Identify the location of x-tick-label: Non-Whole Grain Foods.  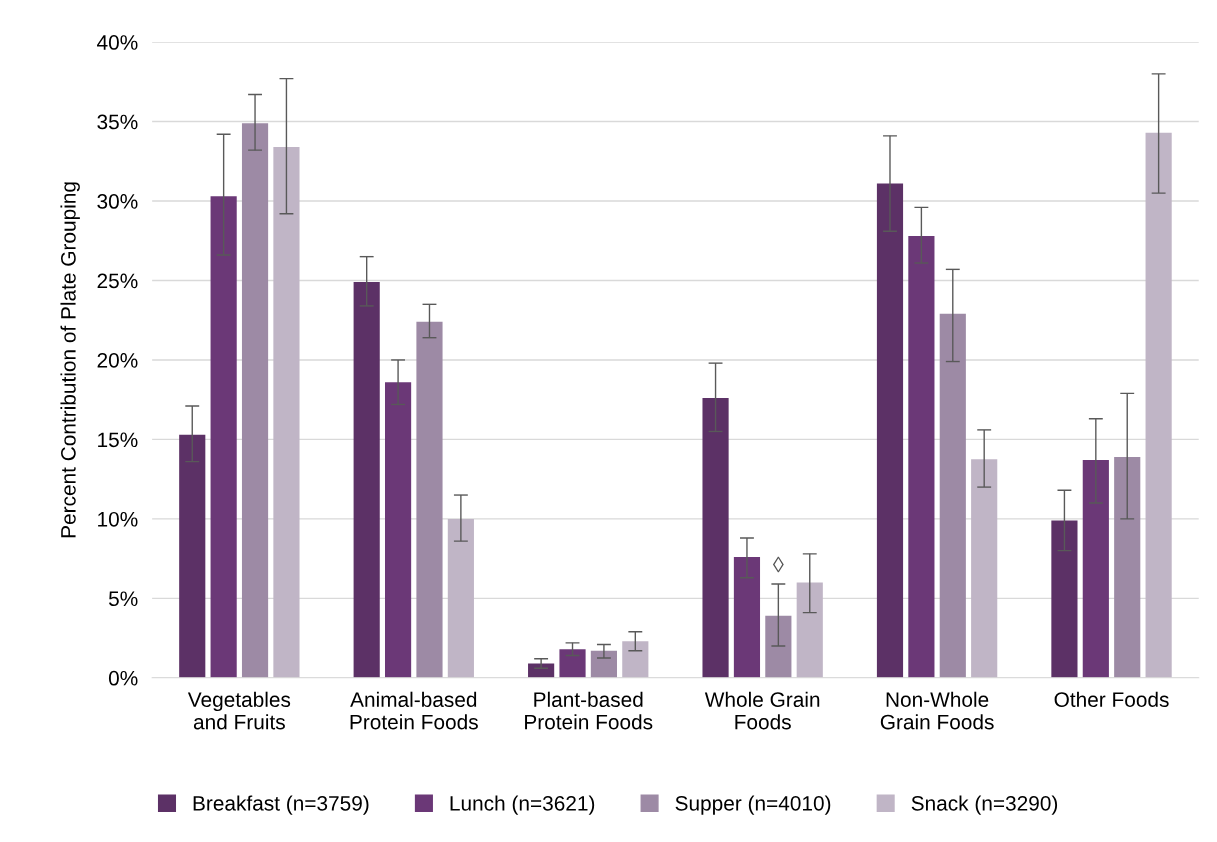
(937, 710).